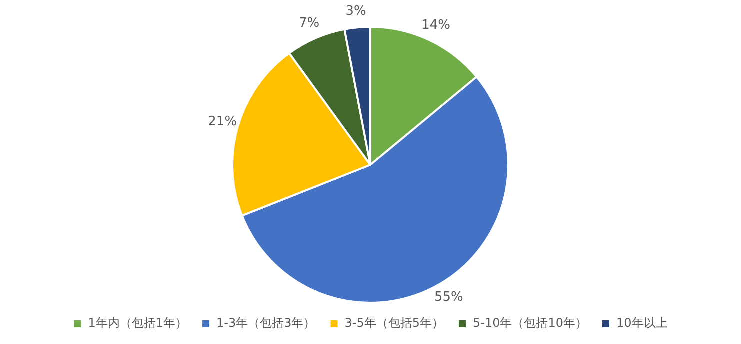 The width and height of the screenshot is (741, 344). I want to click on data-label: 55%, so click(449, 297).